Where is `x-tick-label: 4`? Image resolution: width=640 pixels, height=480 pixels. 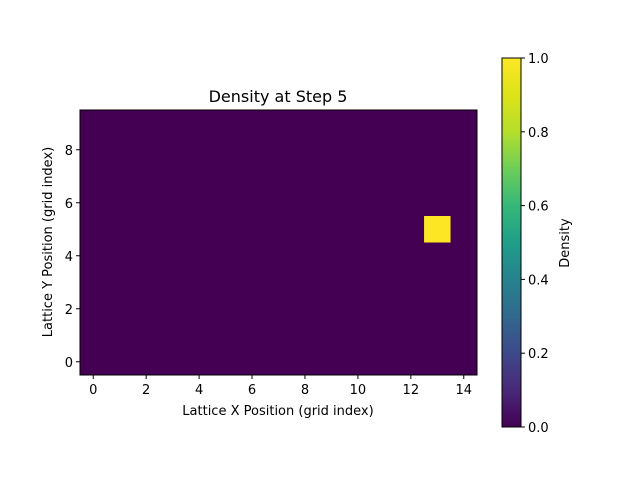 x-tick-label: 4 is located at coordinates (199, 390).